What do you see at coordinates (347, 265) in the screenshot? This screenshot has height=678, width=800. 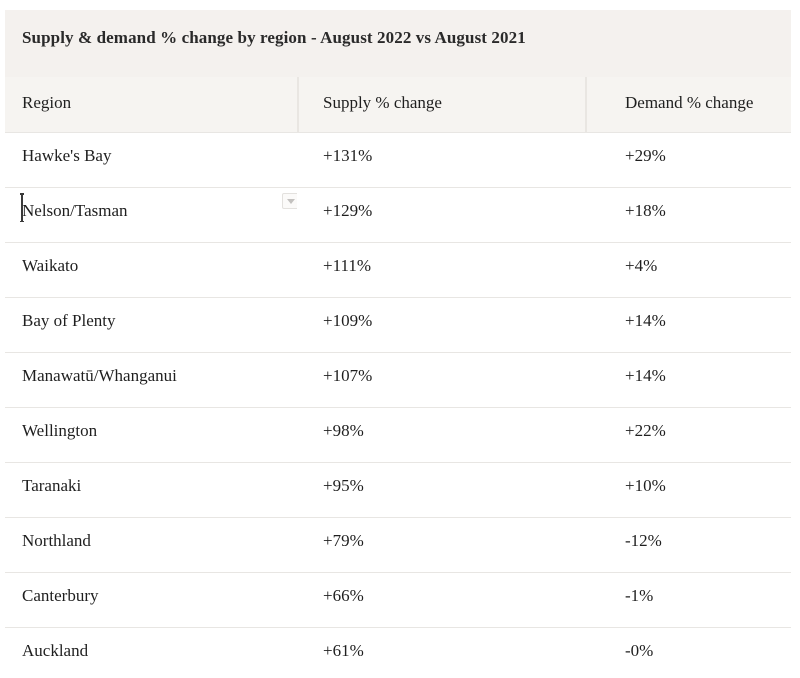 I see `supply-cell: +111%` at bounding box center [347, 265].